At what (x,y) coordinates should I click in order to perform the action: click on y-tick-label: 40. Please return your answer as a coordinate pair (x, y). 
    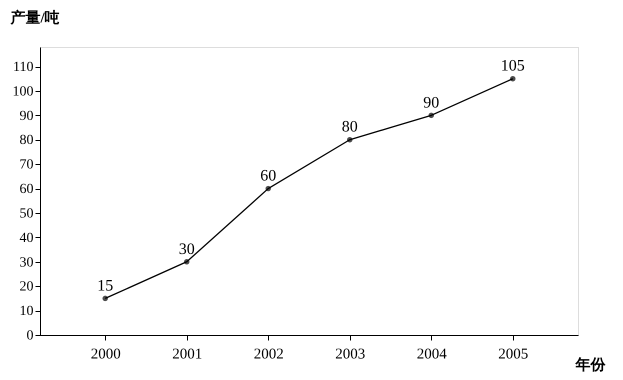
    Looking at the image, I should click on (27, 238).